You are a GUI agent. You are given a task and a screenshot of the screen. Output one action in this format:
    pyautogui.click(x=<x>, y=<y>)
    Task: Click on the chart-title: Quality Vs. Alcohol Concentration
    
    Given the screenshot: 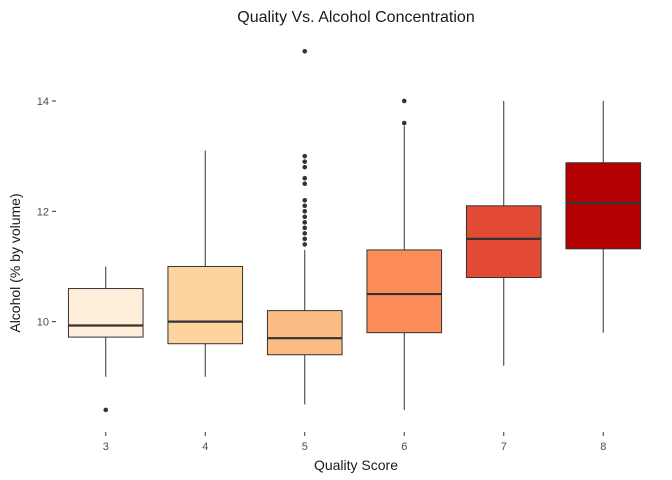 What is the action you would take?
    pyautogui.click(x=355, y=17)
    